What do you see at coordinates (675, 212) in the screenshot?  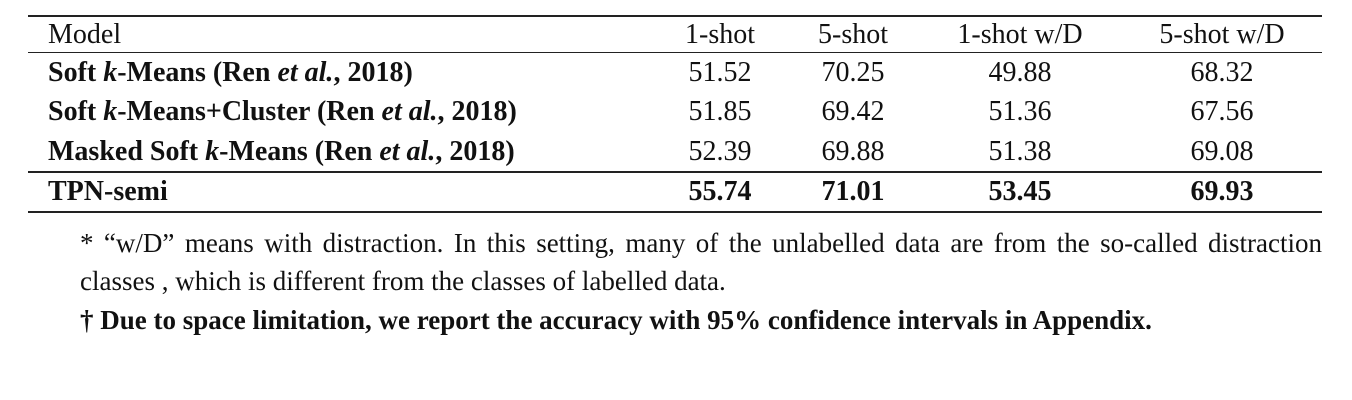 I see `bottom-rule` at bounding box center [675, 212].